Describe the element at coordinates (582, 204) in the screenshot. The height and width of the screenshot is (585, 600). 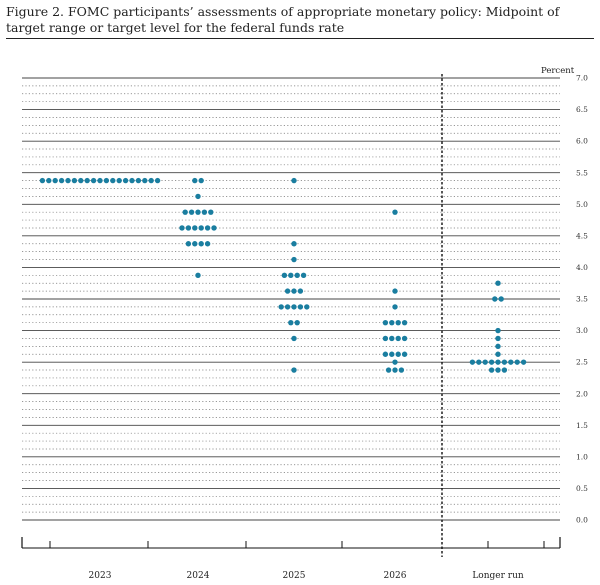
I see `y-tick-label: 5.0` at that location.